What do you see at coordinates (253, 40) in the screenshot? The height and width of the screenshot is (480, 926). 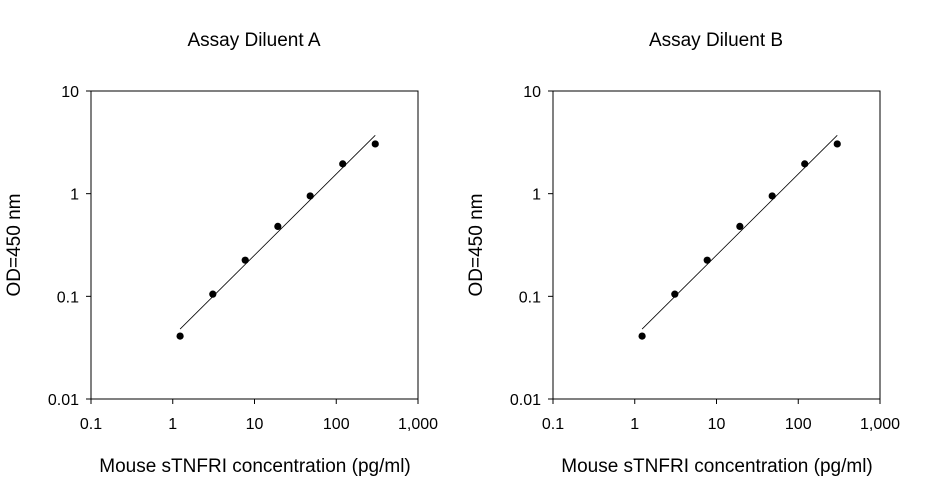 I see `chart-title: Assay Diluent A` at bounding box center [253, 40].